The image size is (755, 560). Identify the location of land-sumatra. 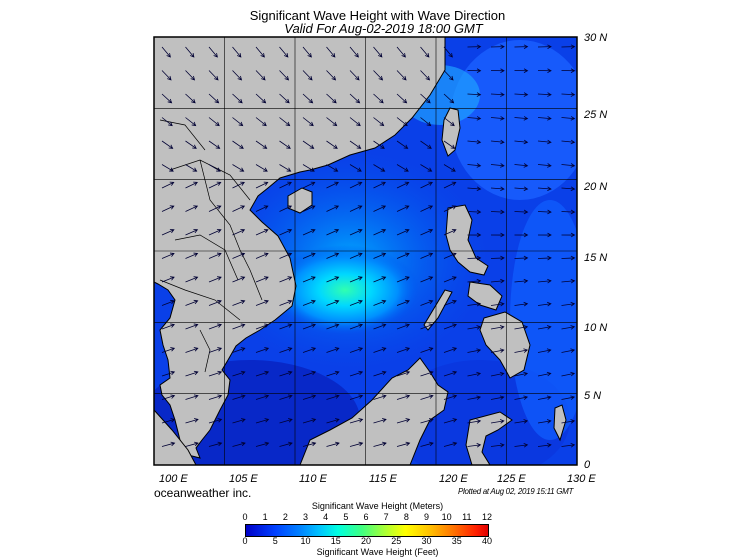
(175, 437).